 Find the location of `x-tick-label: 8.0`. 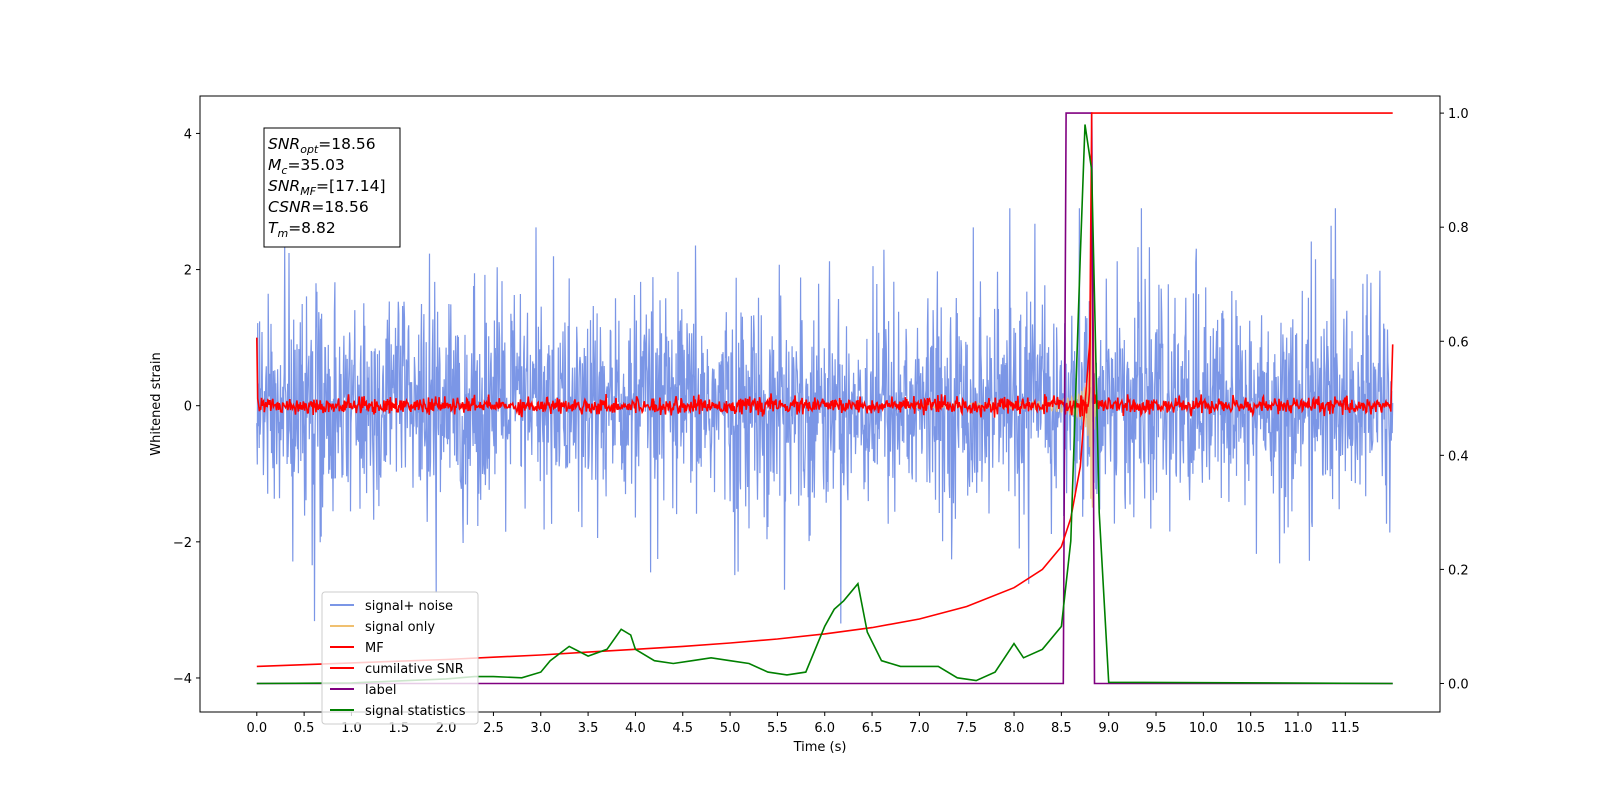

x-tick-label: 8.0 is located at coordinates (1014, 728).